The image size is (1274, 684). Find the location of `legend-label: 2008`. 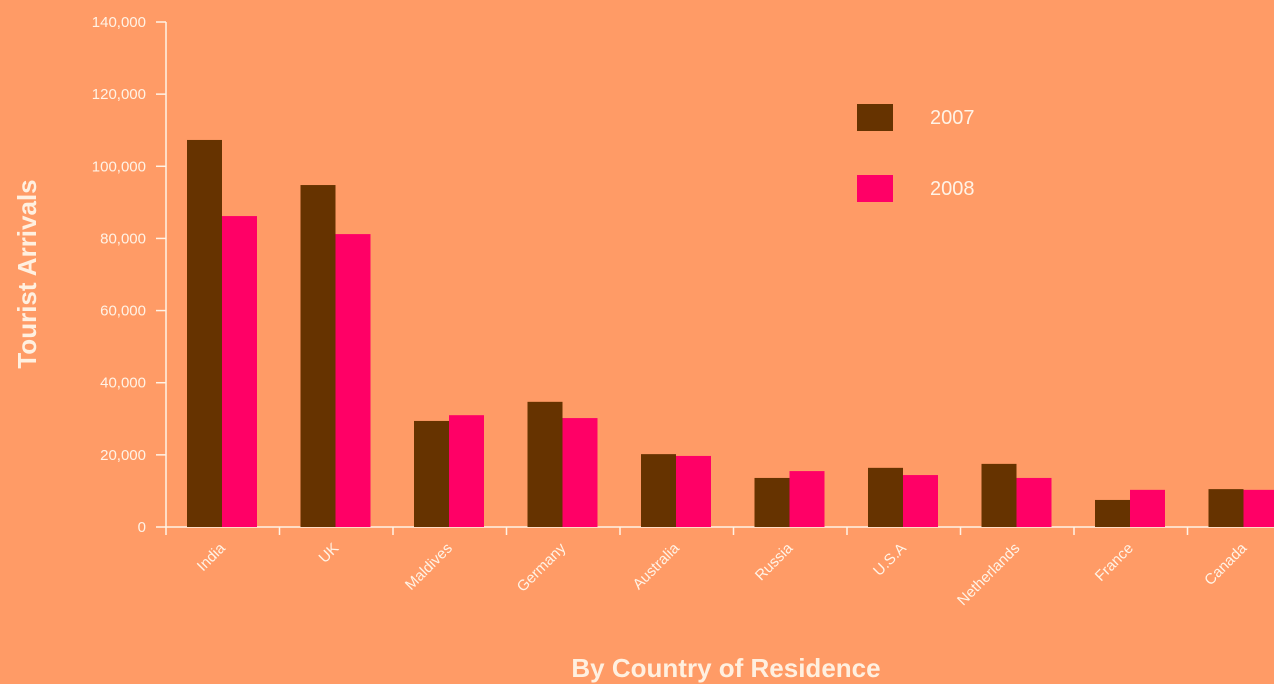

legend-label: 2008 is located at coordinates (952, 189).